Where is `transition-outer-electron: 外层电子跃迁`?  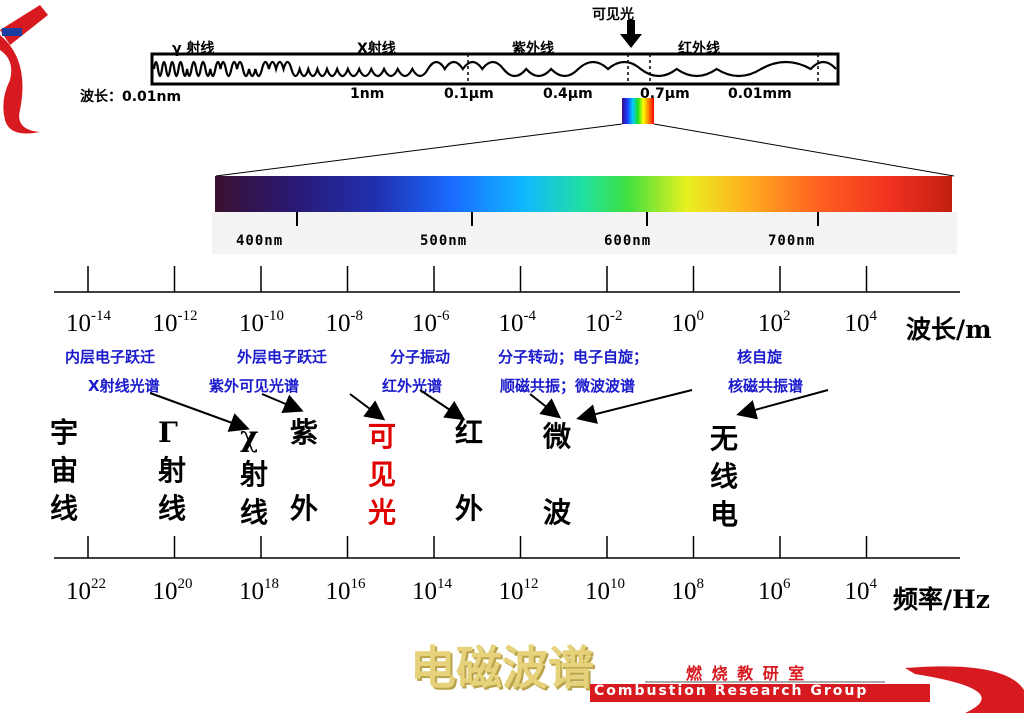 transition-outer-electron: 外层电子跃迁 is located at coordinates (282, 357).